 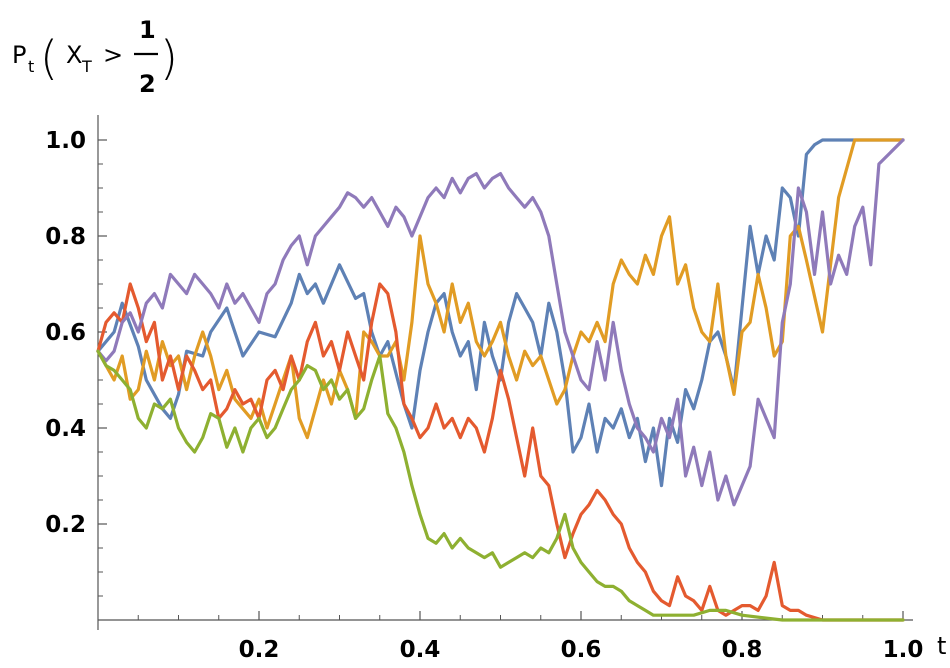 What do you see at coordinates (65, 525) in the screenshot?
I see `y-tick-label: 0.2` at bounding box center [65, 525].